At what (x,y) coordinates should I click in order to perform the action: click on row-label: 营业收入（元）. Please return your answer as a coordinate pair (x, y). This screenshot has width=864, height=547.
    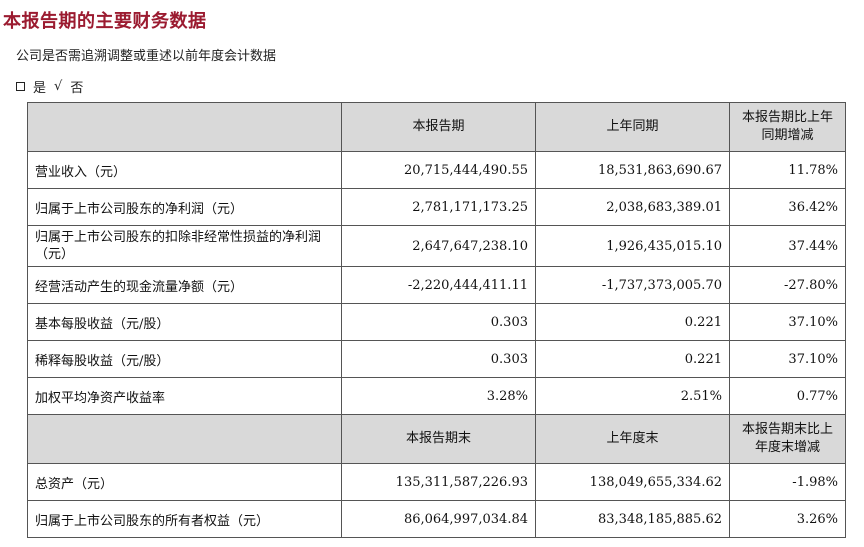
    Looking at the image, I should click on (184, 170).